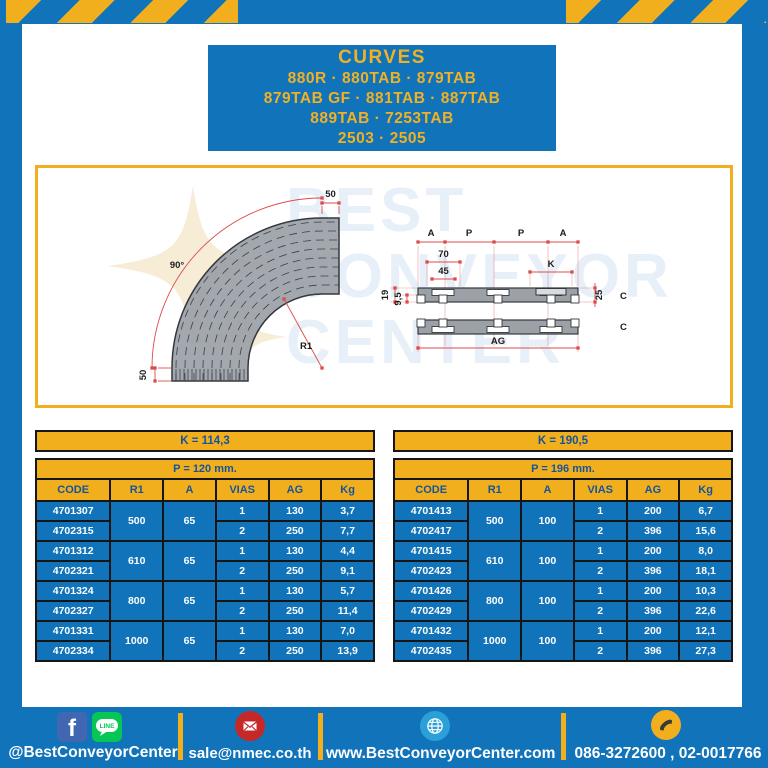  What do you see at coordinates (210, 374) in the screenshot?
I see `end-face-hatch` at bounding box center [210, 374].